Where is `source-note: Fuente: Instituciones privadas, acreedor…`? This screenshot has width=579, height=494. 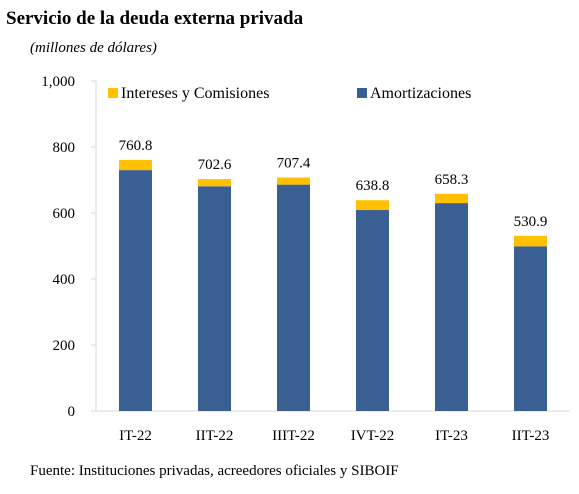
source-note: Fuente: Instituciones privadas, acreedor… is located at coordinates (214, 471).